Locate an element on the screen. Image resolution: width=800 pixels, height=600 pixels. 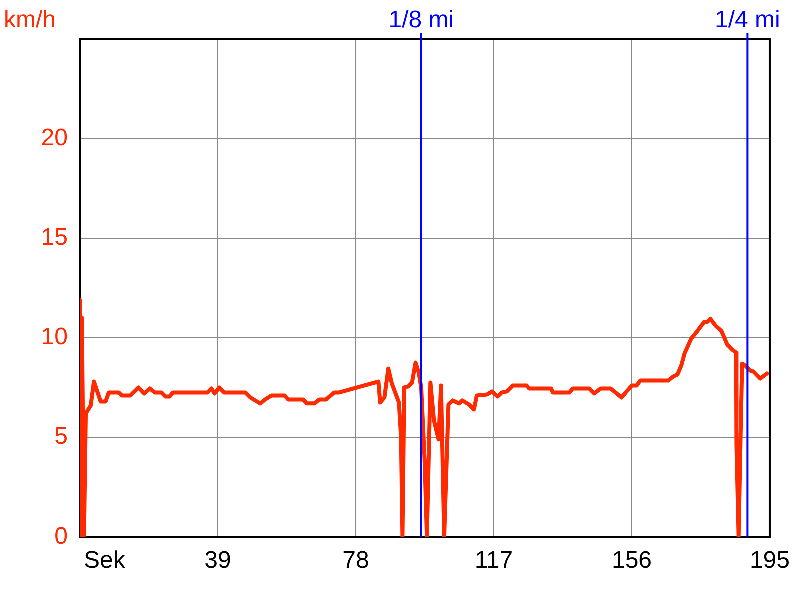
x-tick-label: 195 is located at coordinates (770, 560).